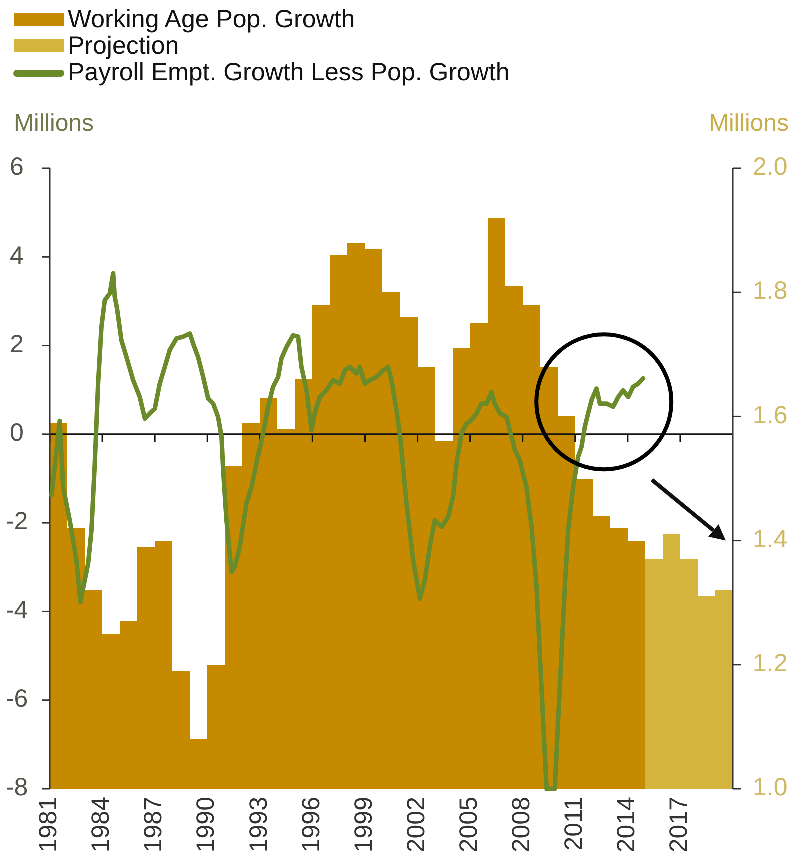  What do you see at coordinates (54, 123) in the screenshot?
I see `y-axis-title: Millions` at bounding box center [54, 123].